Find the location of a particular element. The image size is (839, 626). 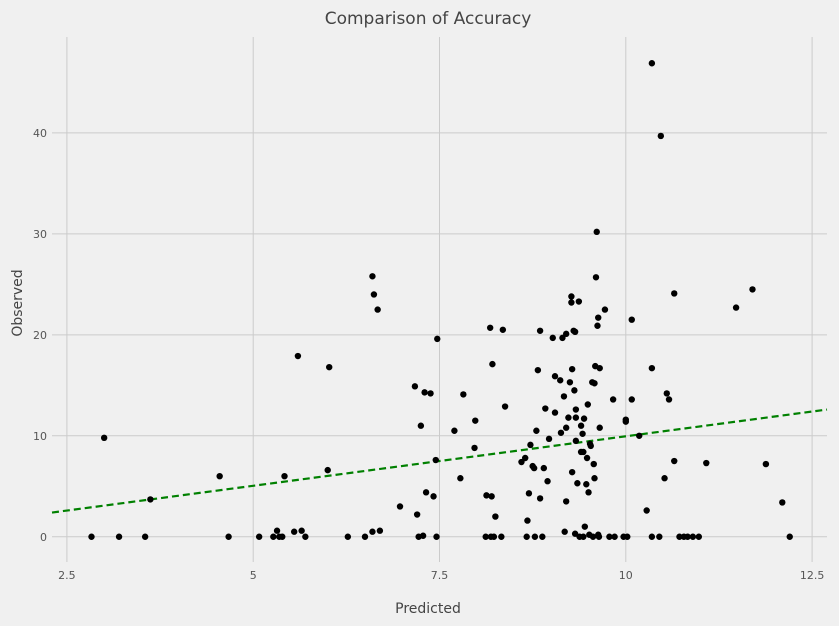

x-axis-label: Predicted is located at coordinates (428, 609).